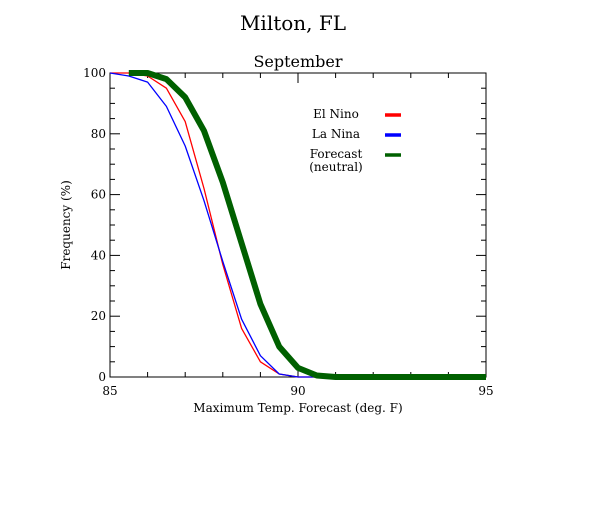  What do you see at coordinates (94, 73) in the screenshot?
I see `y-tick-label: 100` at bounding box center [94, 73].